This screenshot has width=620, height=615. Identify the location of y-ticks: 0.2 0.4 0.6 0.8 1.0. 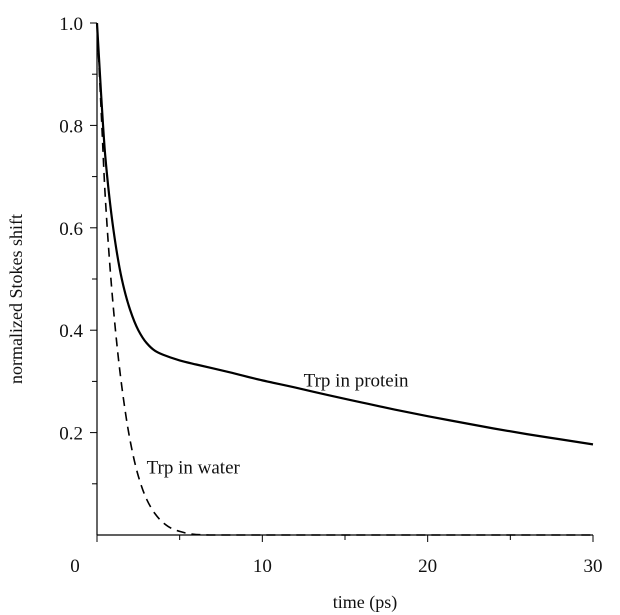
(78, 249).